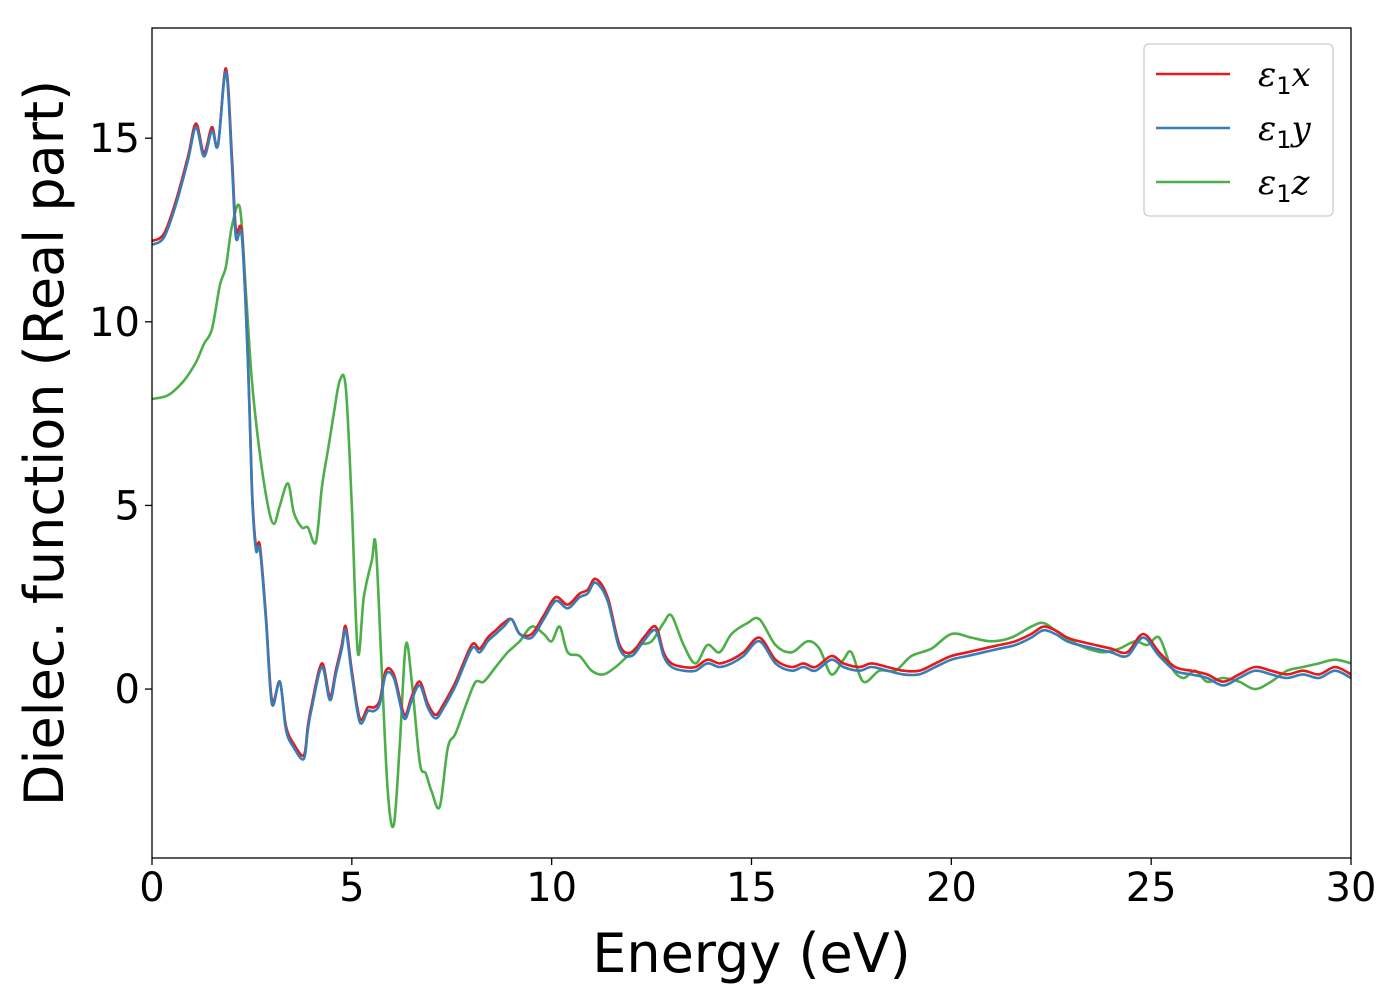 The image size is (1400, 1000). Describe the element at coordinates (1285, 131) in the screenshot. I see `legend-label: ε1y` at that location.